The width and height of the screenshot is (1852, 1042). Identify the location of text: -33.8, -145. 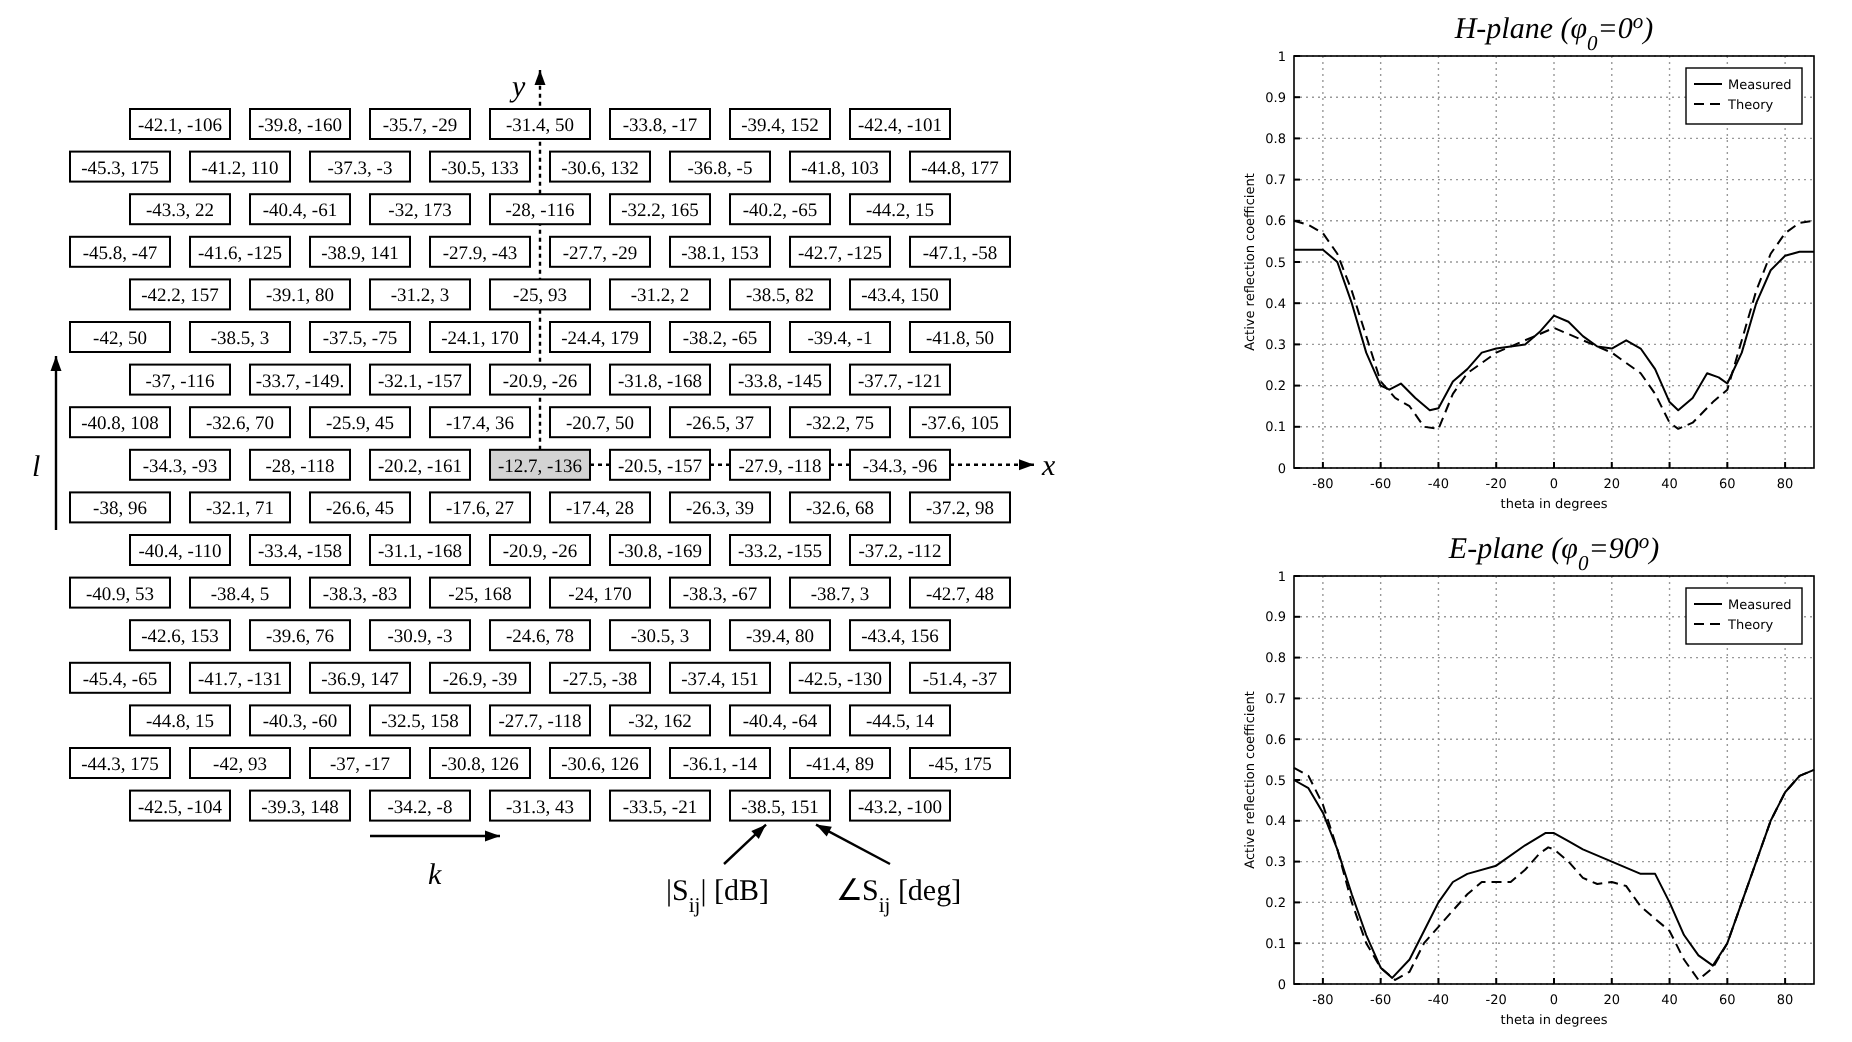
(780, 382).